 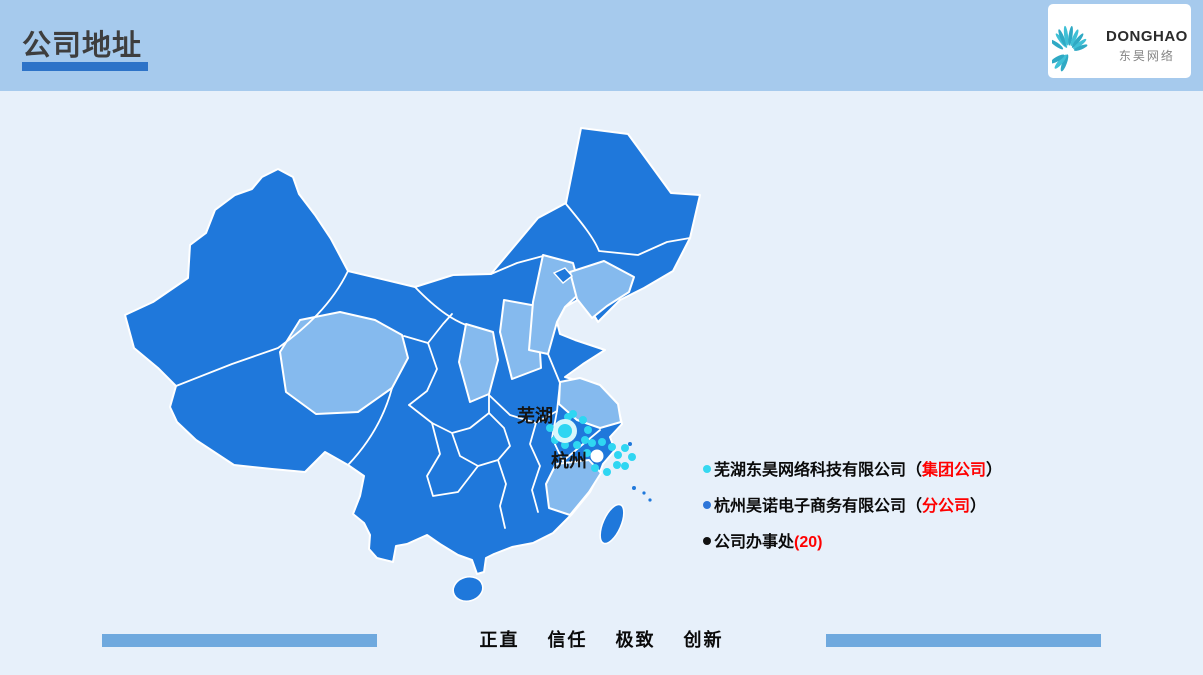 What do you see at coordinates (82, 46) in the screenshot?
I see `page-title: 公司地址` at bounding box center [82, 46].